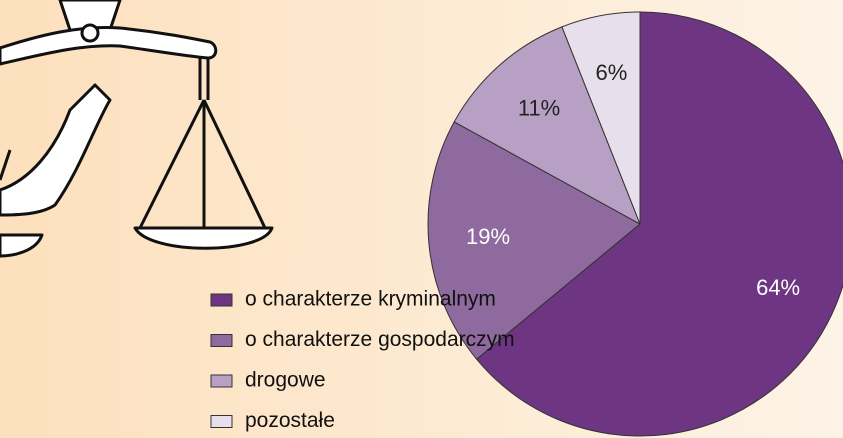  What do you see at coordinates (539, 107) in the screenshot?
I see `slice-label: 11%` at bounding box center [539, 107].